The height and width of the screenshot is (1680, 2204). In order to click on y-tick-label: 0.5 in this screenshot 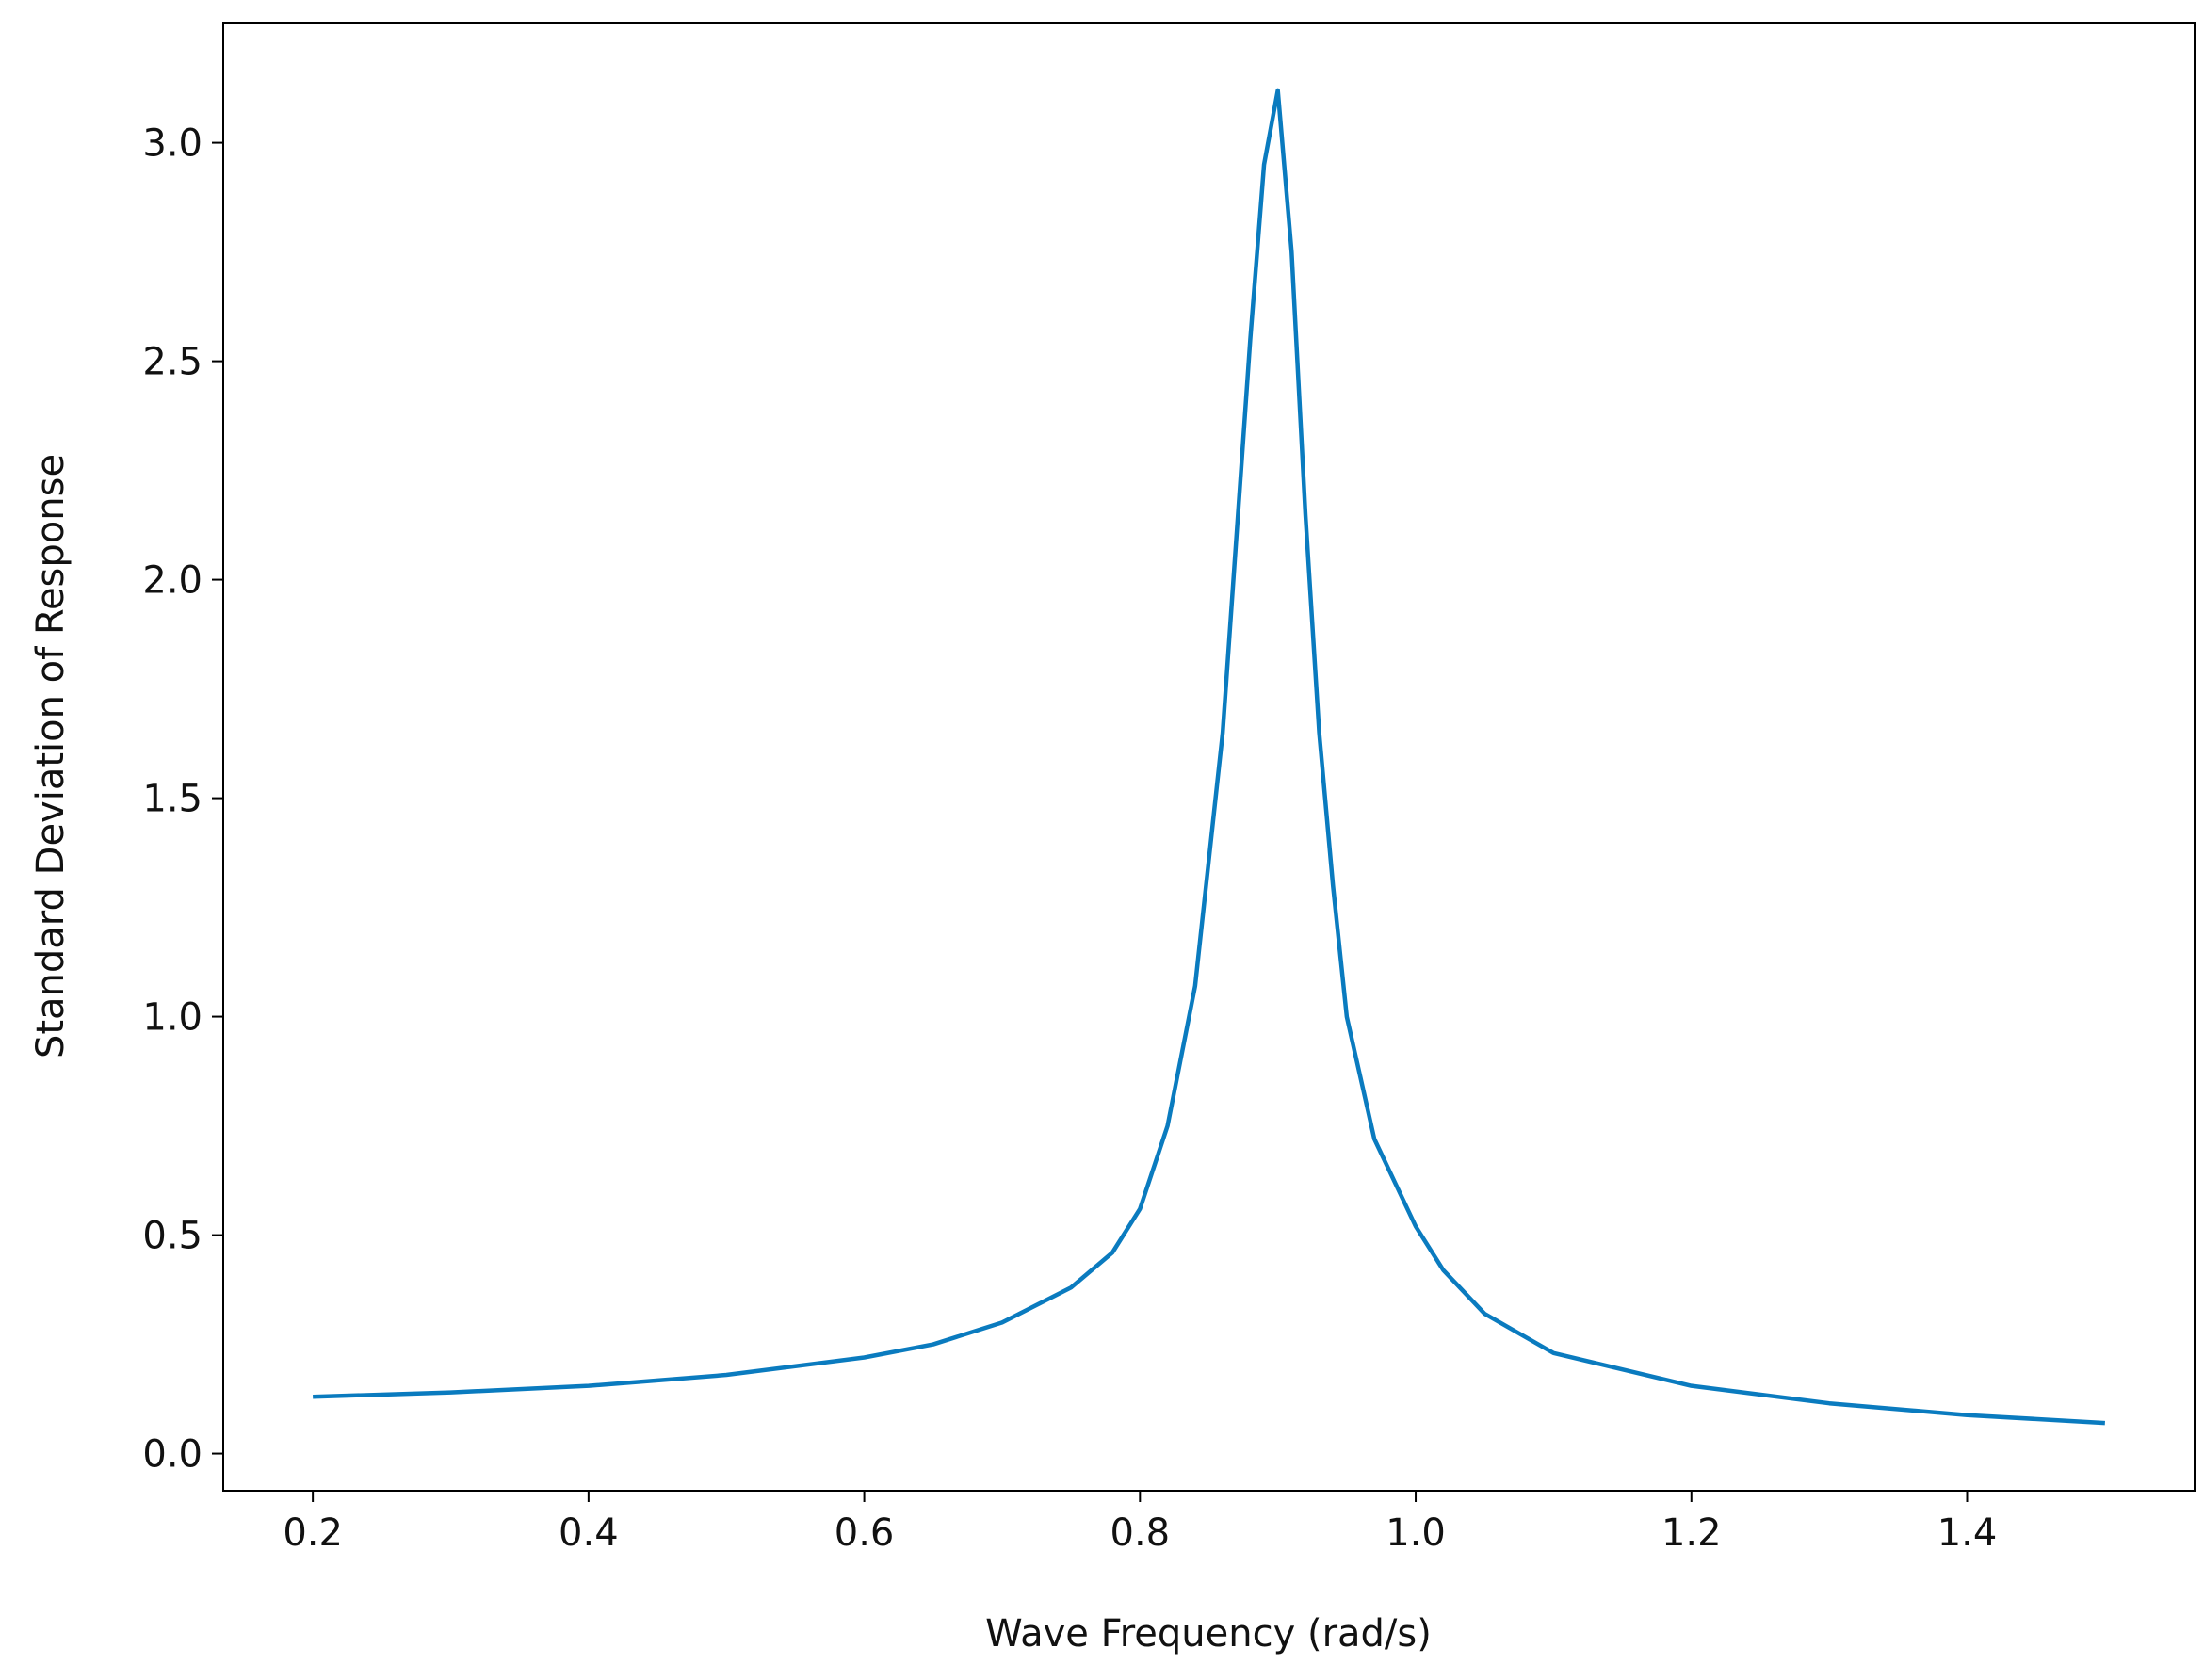, I will do `click(172, 1236)`.